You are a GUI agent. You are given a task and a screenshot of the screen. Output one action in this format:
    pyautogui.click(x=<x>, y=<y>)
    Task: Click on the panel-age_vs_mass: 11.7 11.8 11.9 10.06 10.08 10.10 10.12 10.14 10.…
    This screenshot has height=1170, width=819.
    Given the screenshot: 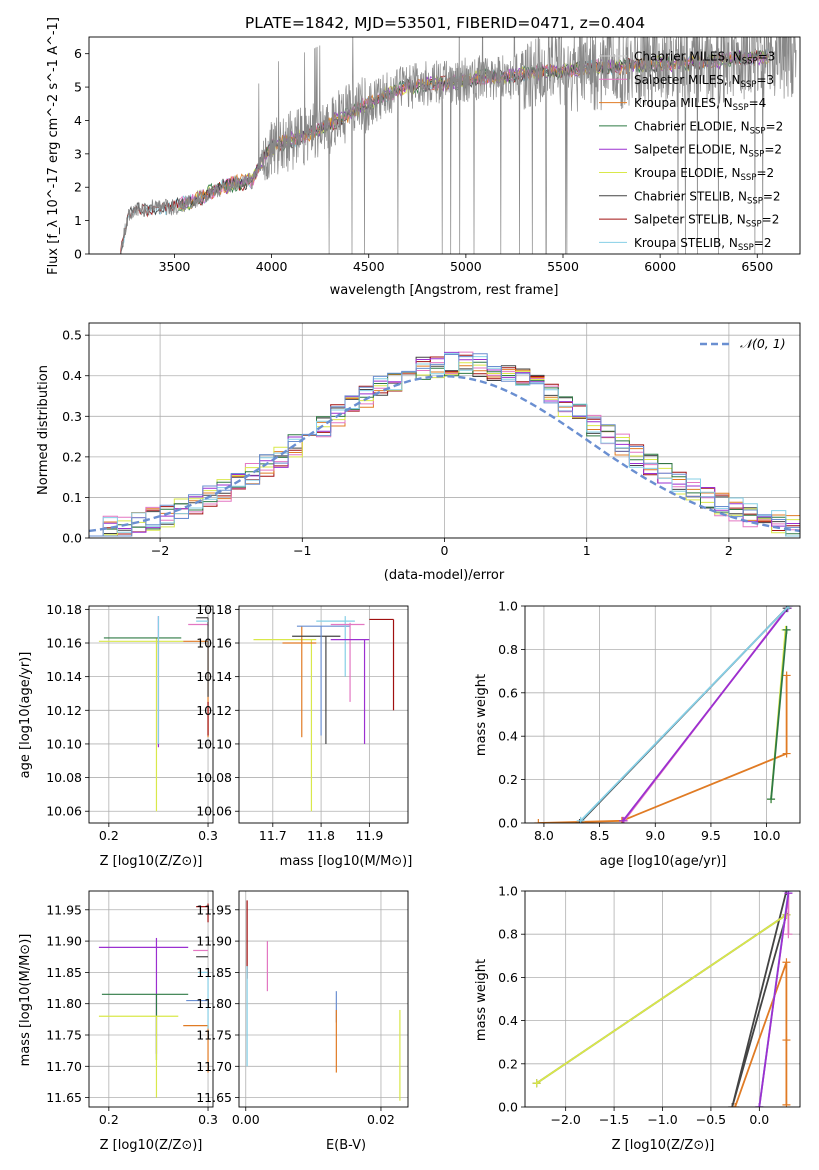 What is the action you would take?
    pyautogui.click(x=304, y=735)
    